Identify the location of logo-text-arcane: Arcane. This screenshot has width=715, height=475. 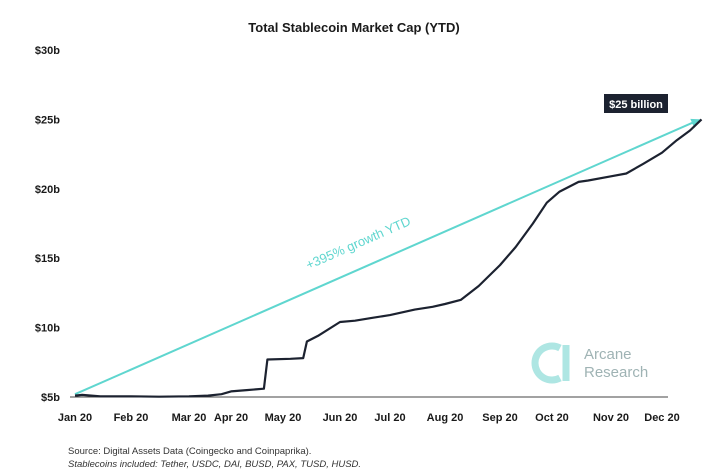
(608, 354).